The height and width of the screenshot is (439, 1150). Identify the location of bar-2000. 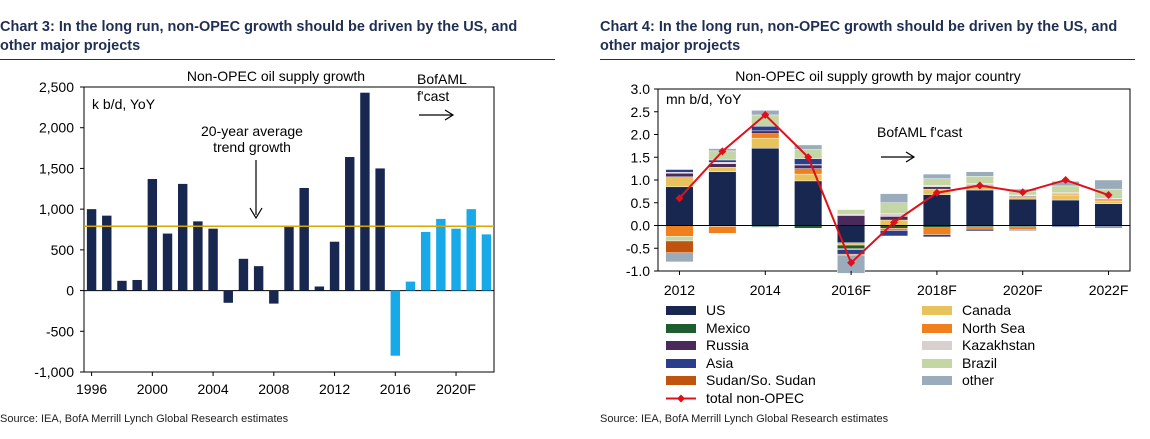
(152, 235).